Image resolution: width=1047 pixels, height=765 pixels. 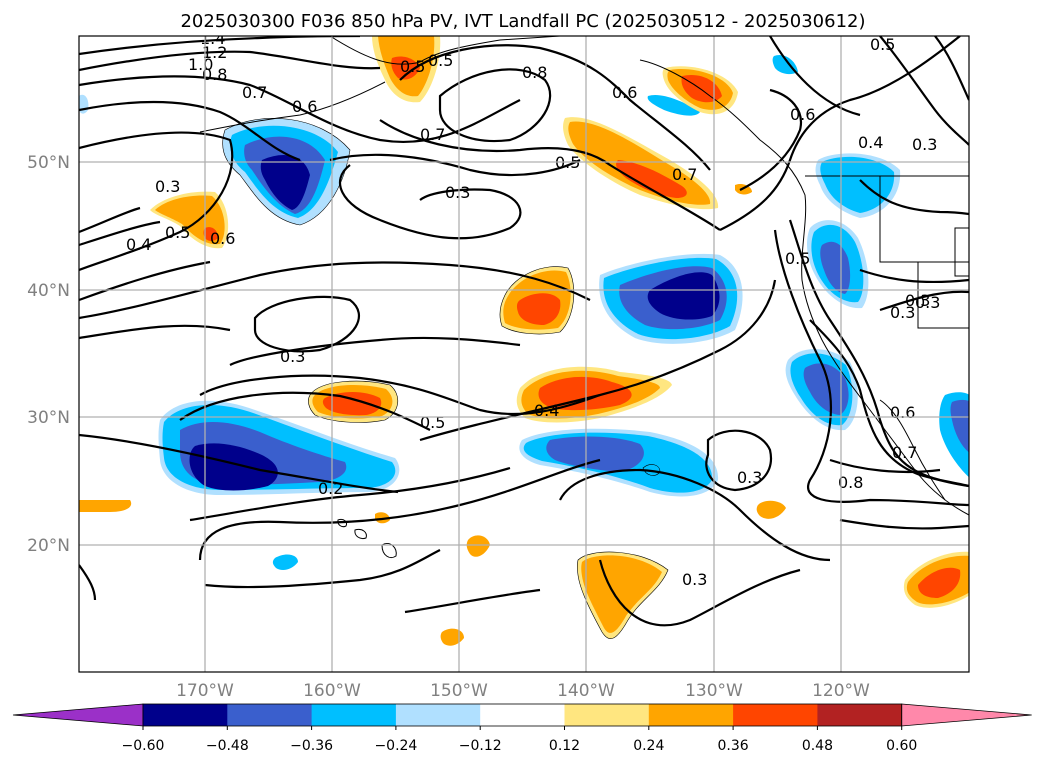 What do you see at coordinates (714, 691) in the screenshot?
I see `lon-label: 130°W` at bounding box center [714, 691].